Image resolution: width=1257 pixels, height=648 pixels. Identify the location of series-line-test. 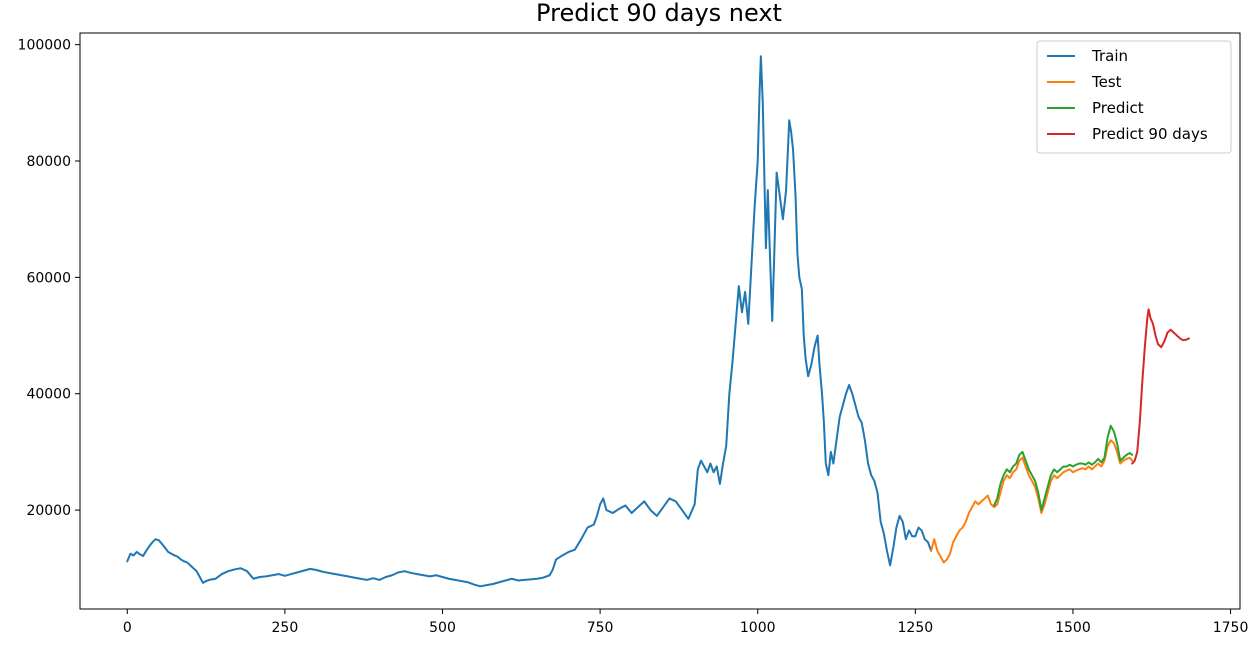
(1032, 501).